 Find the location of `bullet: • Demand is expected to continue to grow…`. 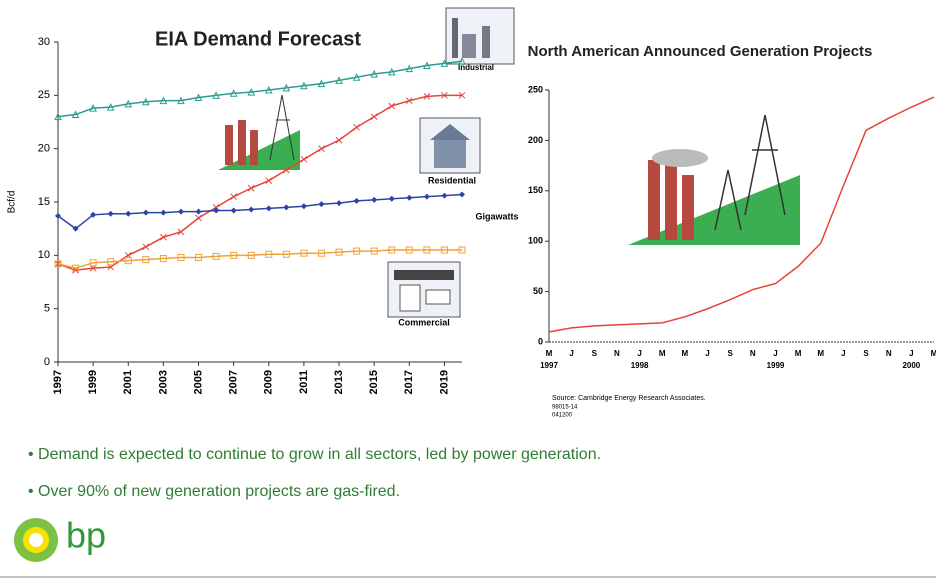

bullet: • Demand is expected to continue to grow… is located at coordinates (314, 454).